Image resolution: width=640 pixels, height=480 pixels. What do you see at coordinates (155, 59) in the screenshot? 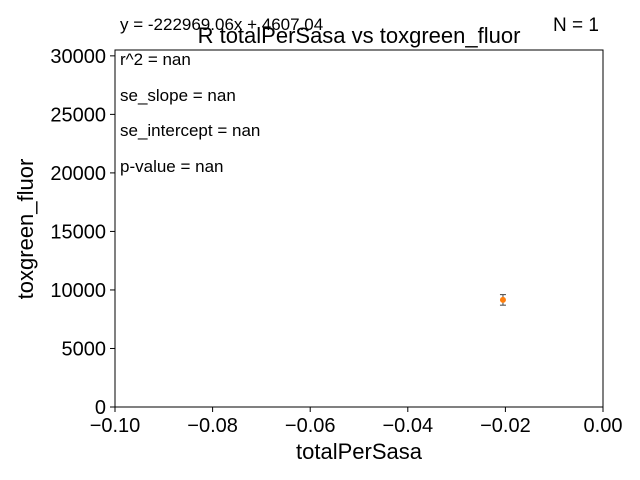
I see `r-squared-stat: r^2 = nan` at bounding box center [155, 59].